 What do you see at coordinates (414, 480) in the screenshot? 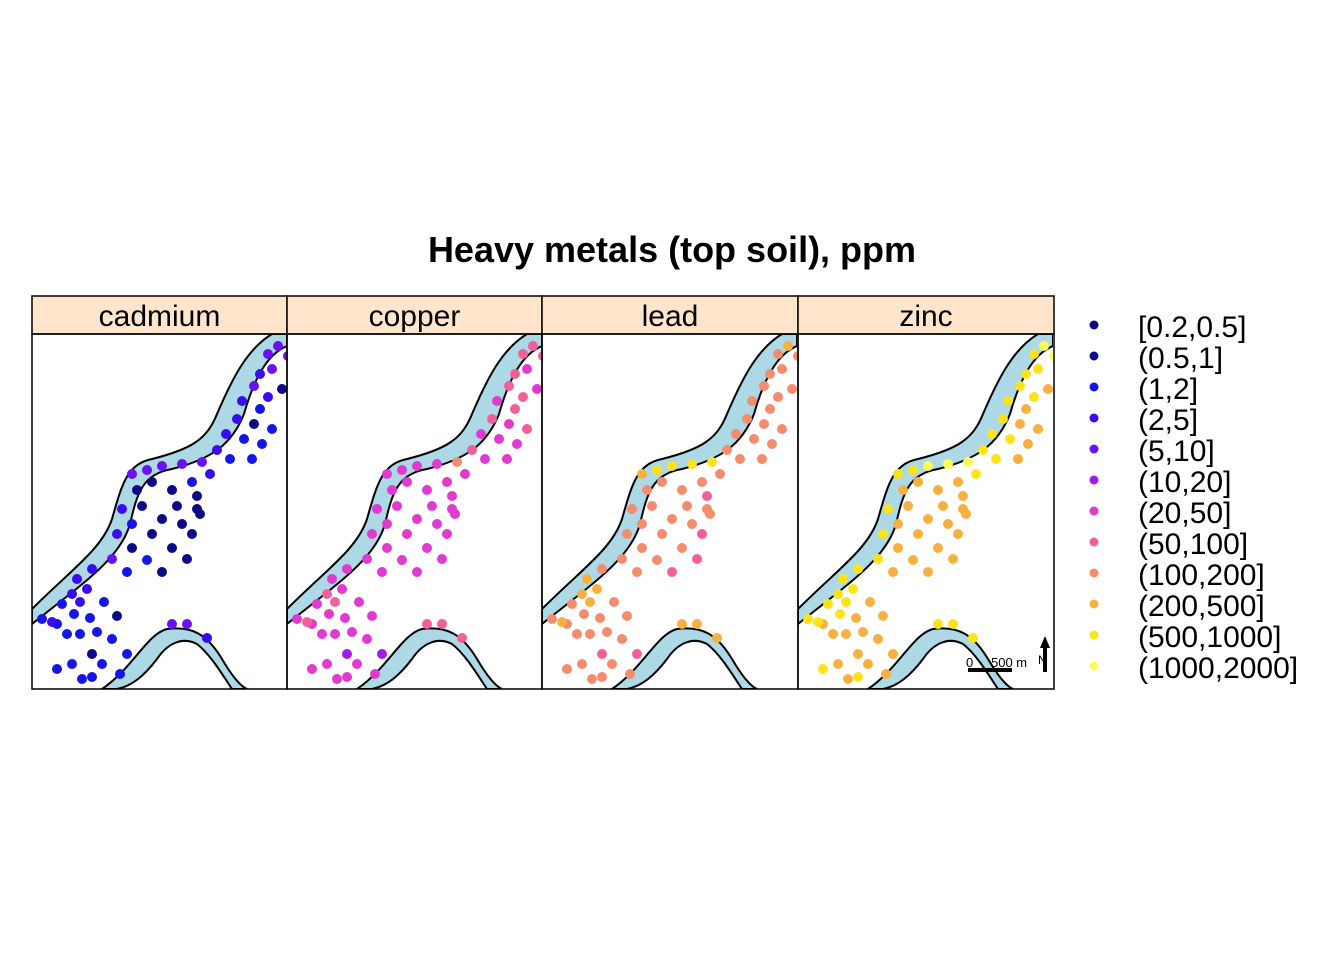
I see `river-meuse` at bounding box center [414, 480].